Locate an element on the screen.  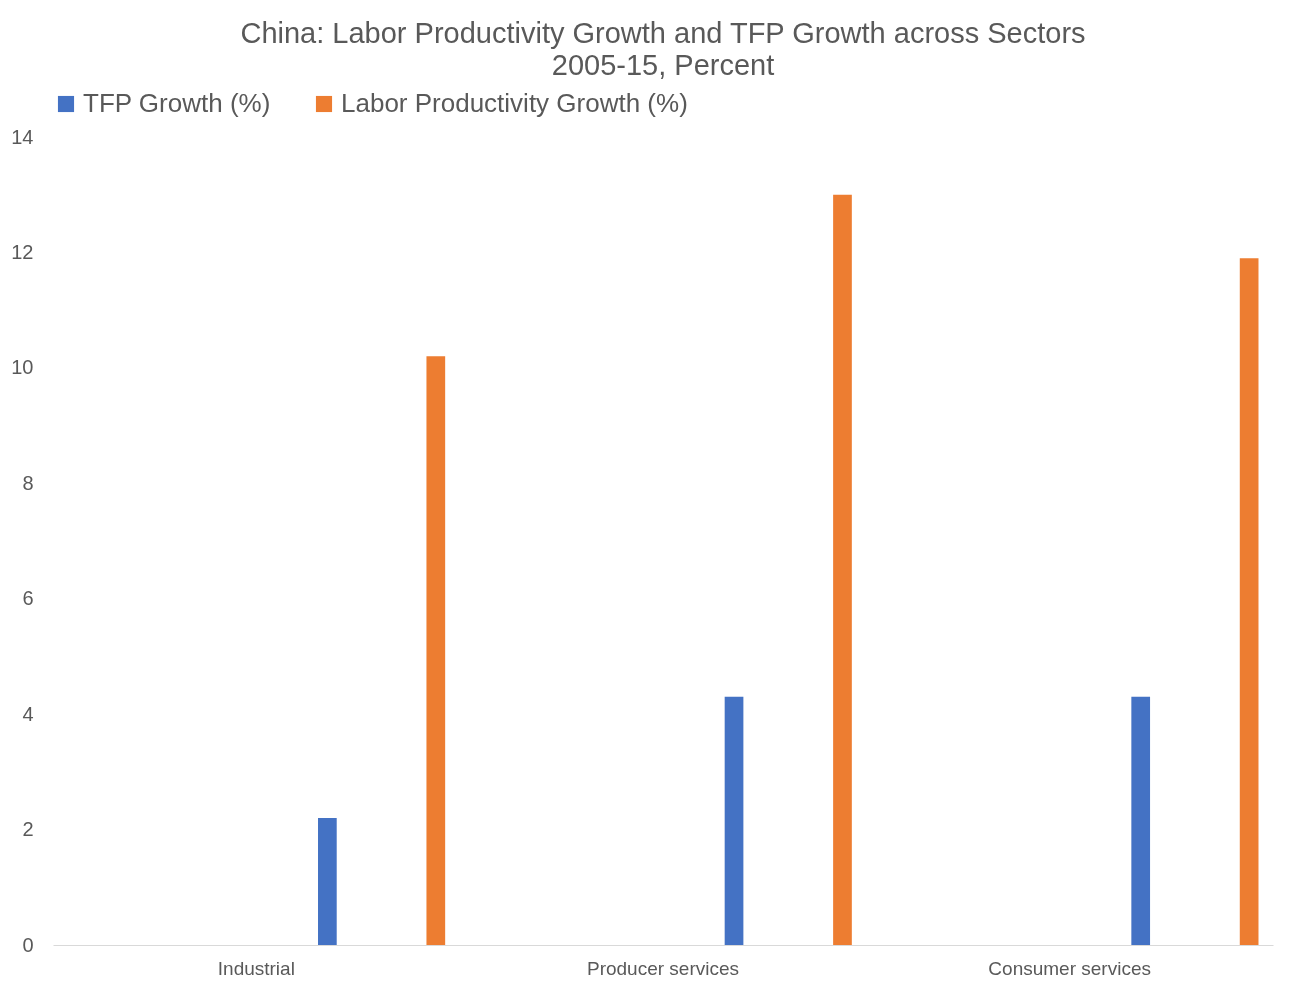
y-tick-label: 2 is located at coordinates (28, 829).